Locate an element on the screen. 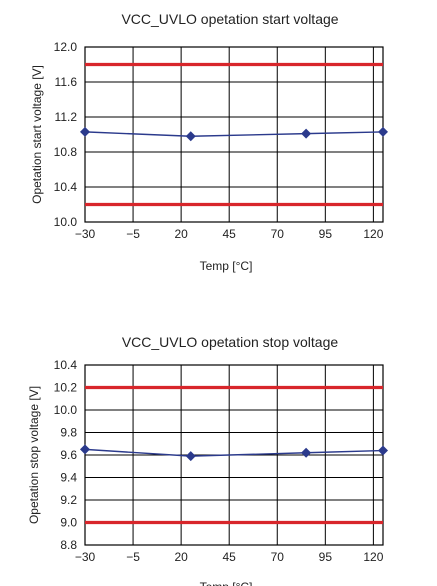 This screenshot has width=437, height=586. chart2-y-tick-label-3: 9.4 is located at coordinates (68, 478).